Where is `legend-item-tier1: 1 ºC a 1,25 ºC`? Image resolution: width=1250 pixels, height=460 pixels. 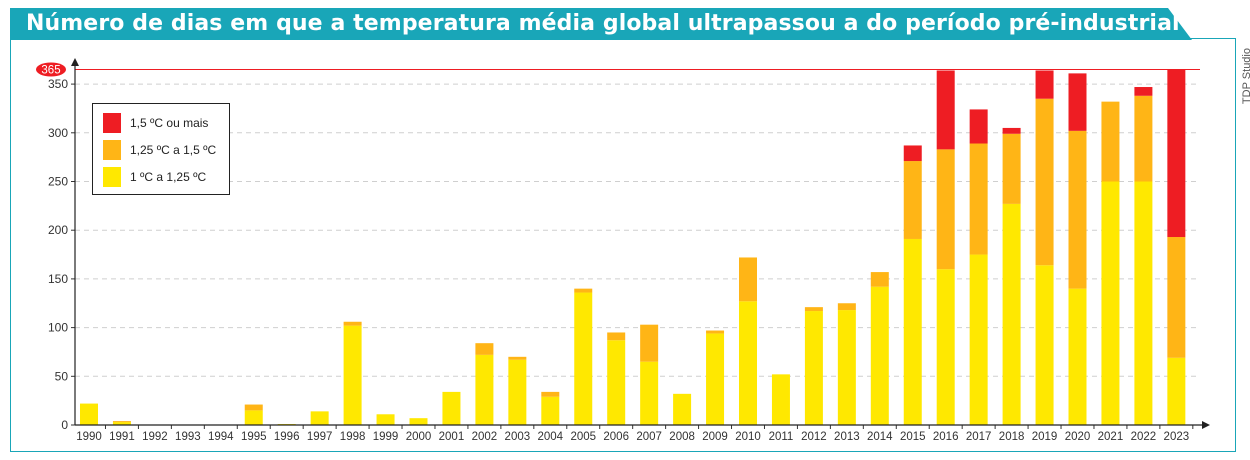 legend-item-tier1: 1 ºC a 1,25 ºC is located at coordinates (154, 177).